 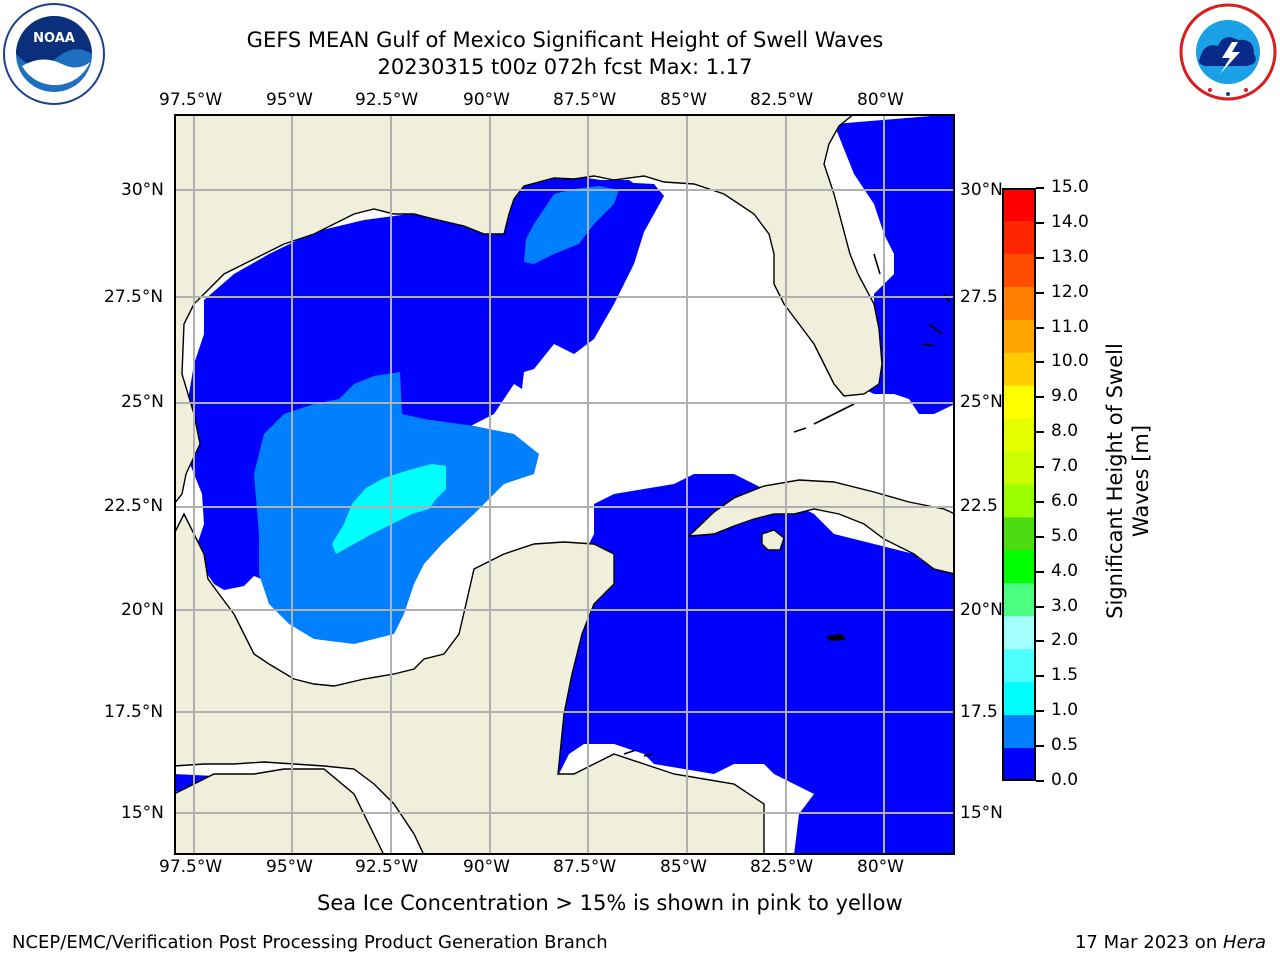 What do you see at coordinates (54, 54) in the screenshot?
I see `noaa-logo-icon: NOAA` at bounding box center [54, 54].